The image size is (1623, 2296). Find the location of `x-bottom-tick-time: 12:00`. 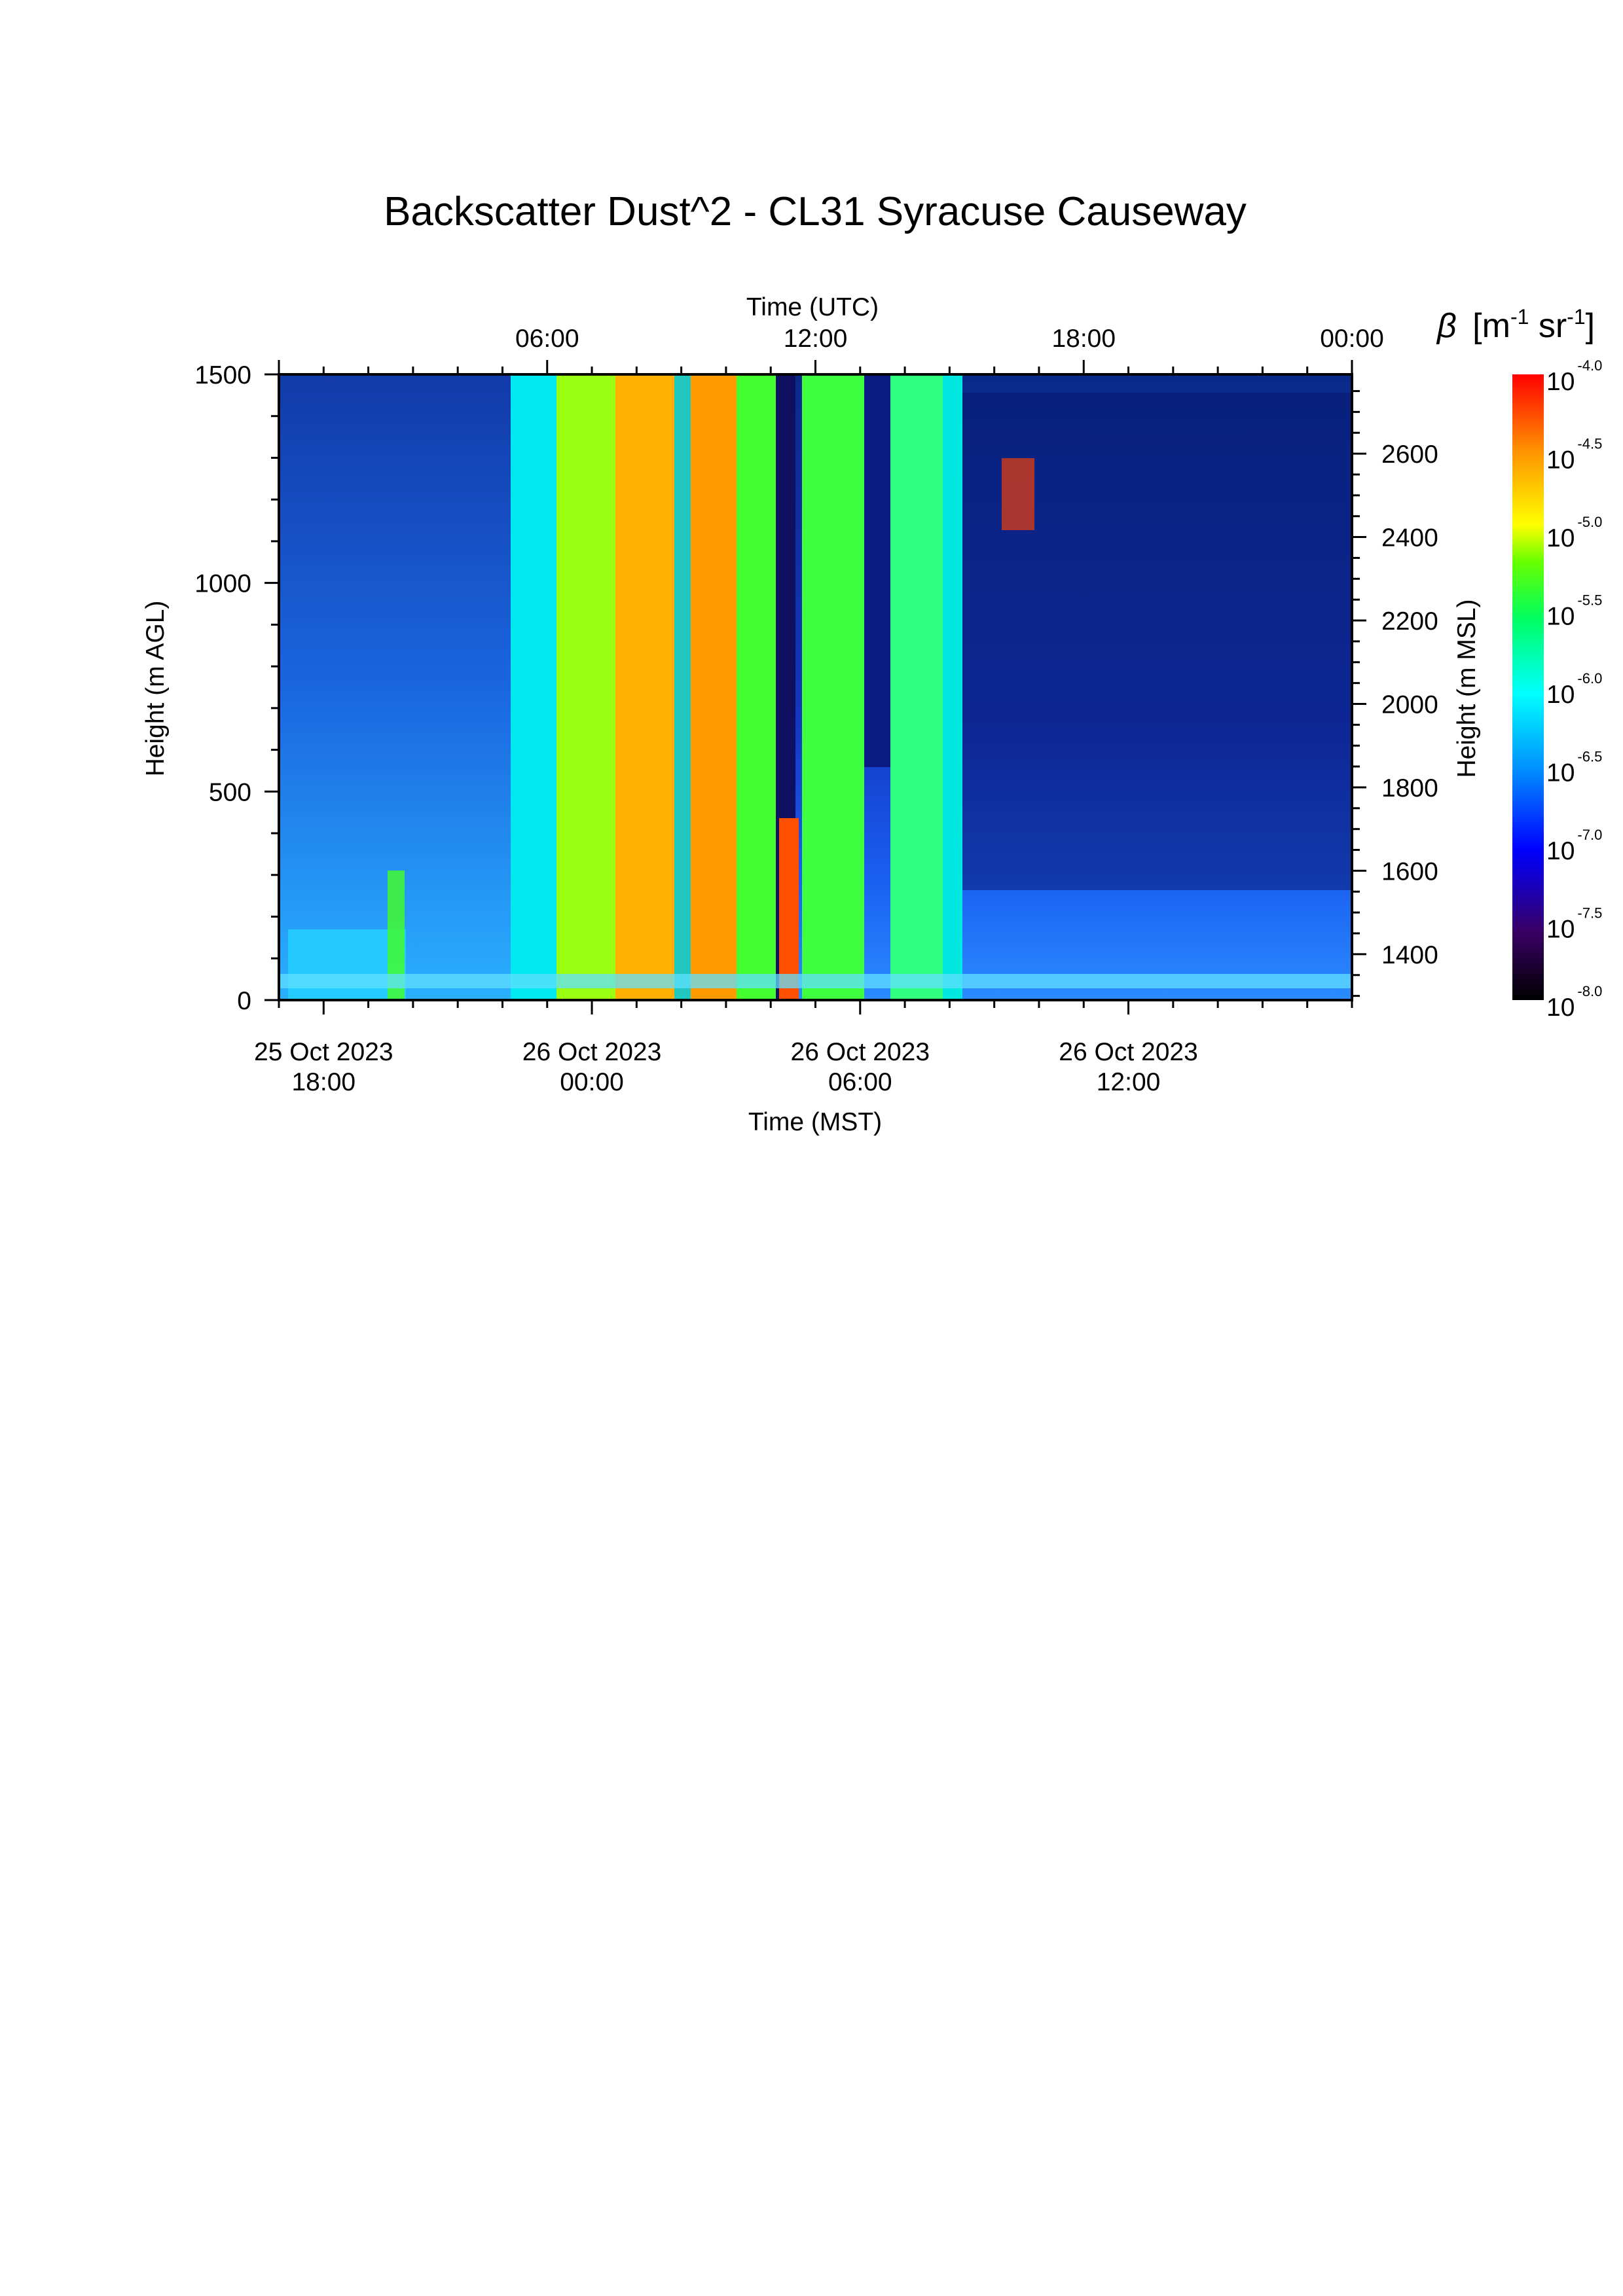

x-bottom-tick-time: 12:00 is located at coordinates (1129, 1082).